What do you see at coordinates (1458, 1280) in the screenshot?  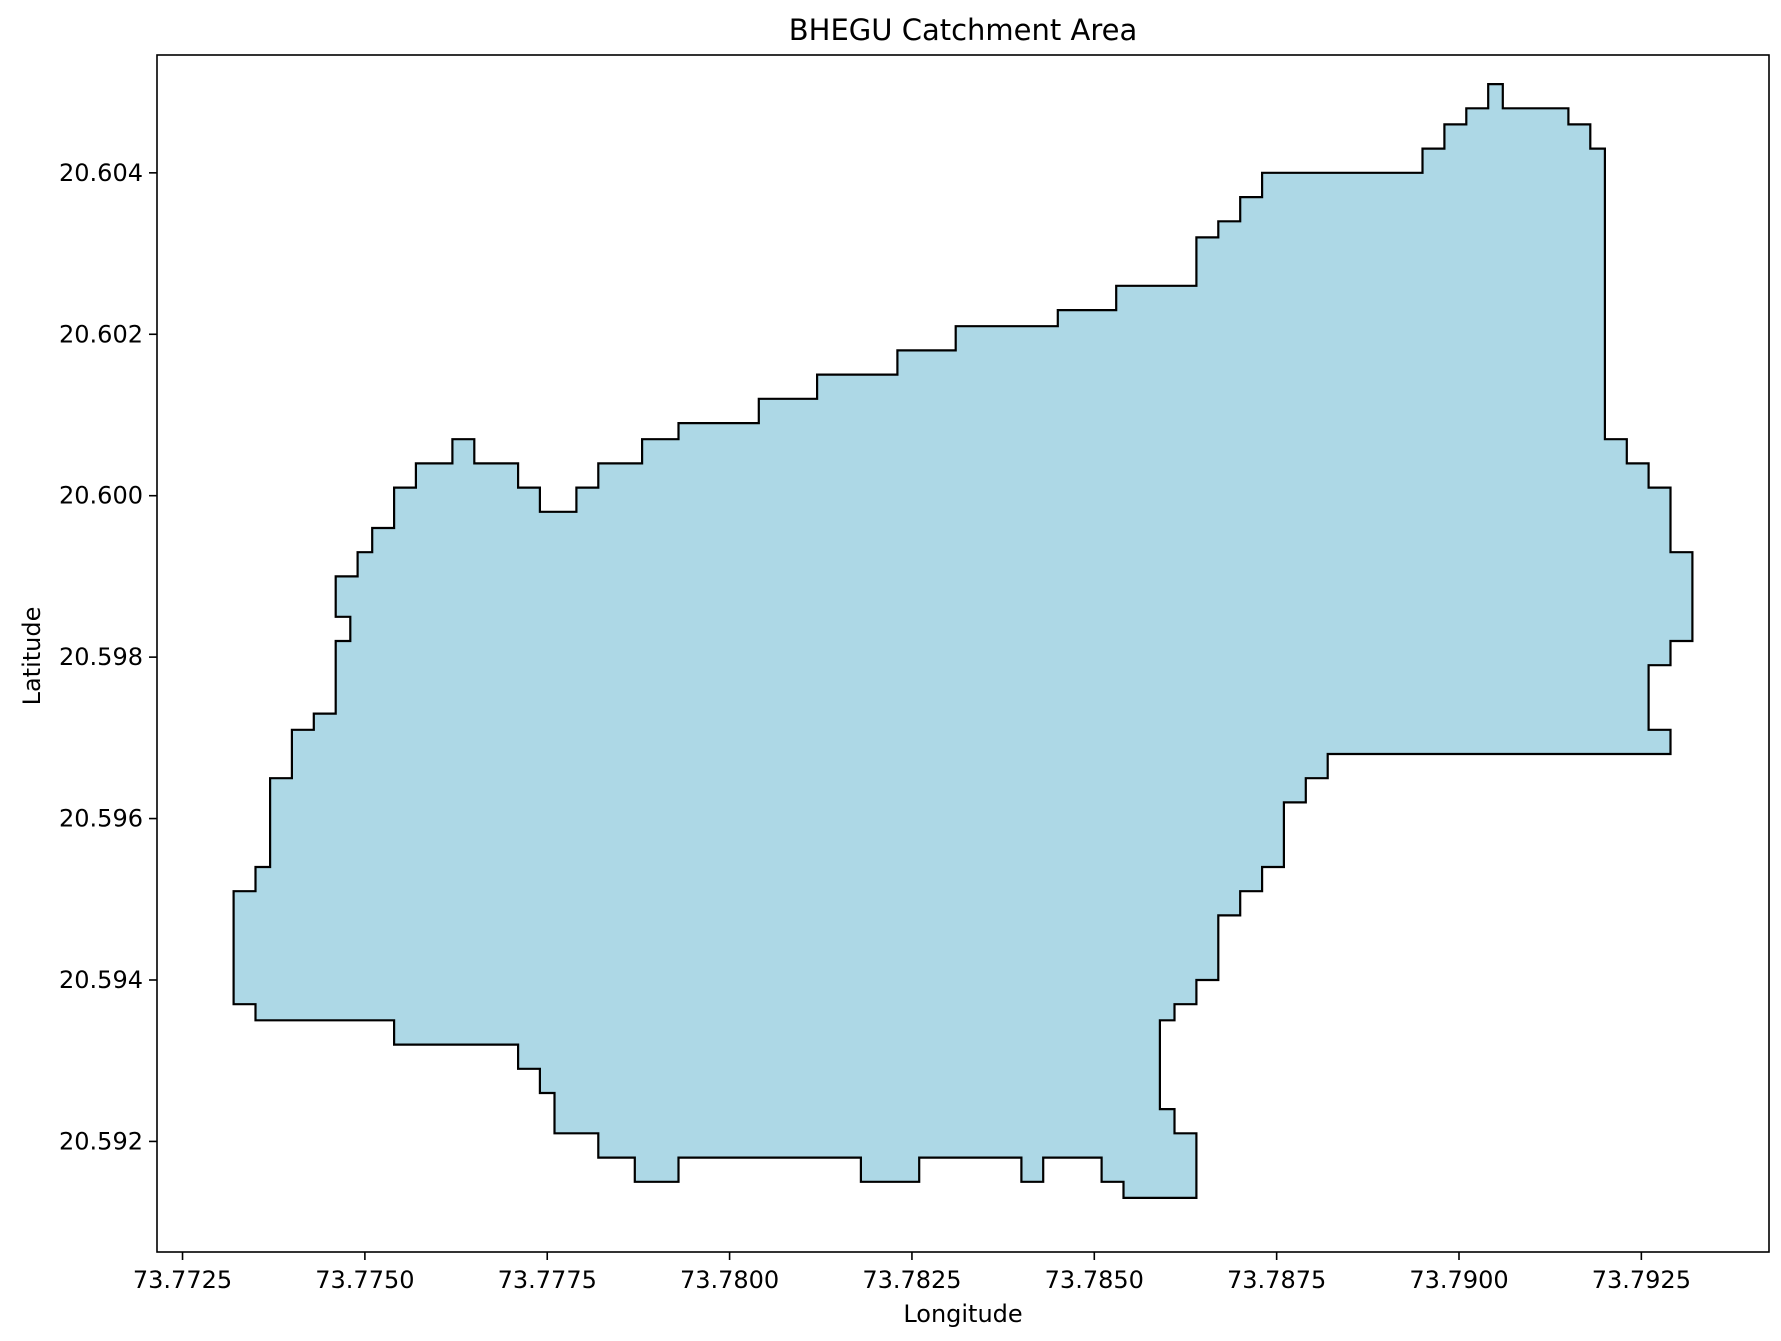 I see `x-tick-label: 73.7900` at bounding box center [1458, 1280].